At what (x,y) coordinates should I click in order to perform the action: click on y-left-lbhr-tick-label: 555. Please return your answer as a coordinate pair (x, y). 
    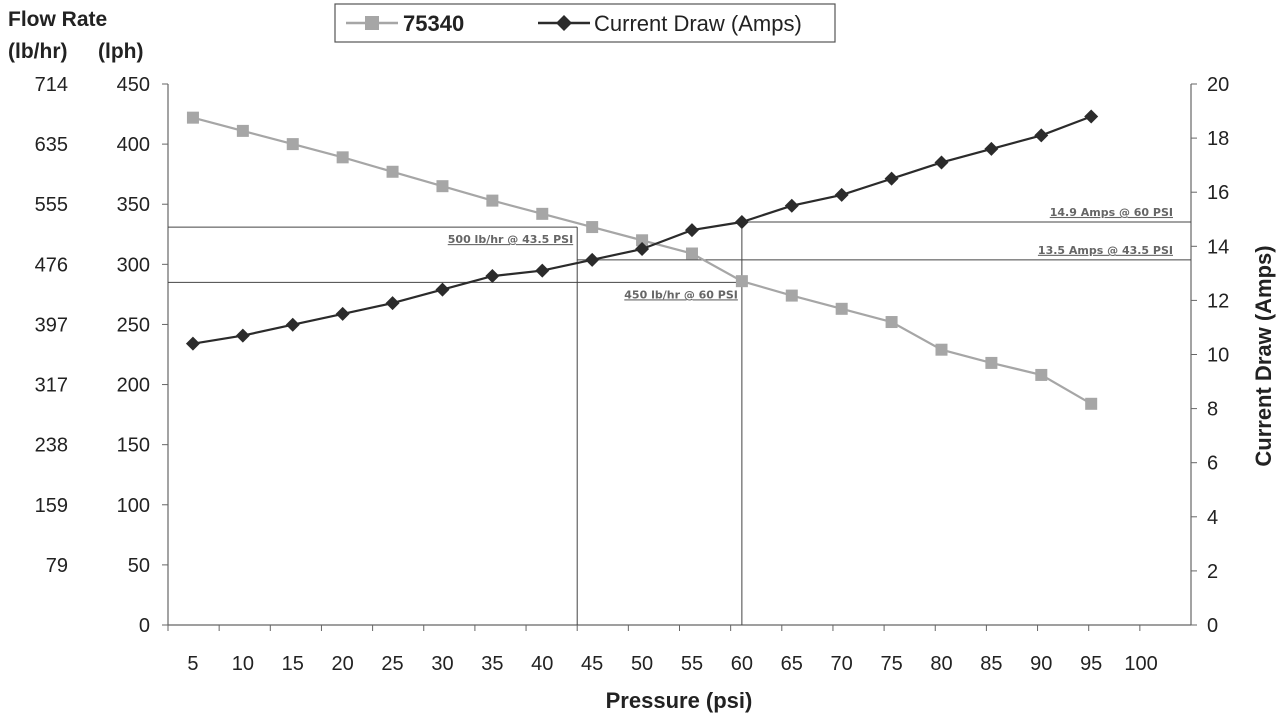
    Looking at the image, I should click on (51, 205).